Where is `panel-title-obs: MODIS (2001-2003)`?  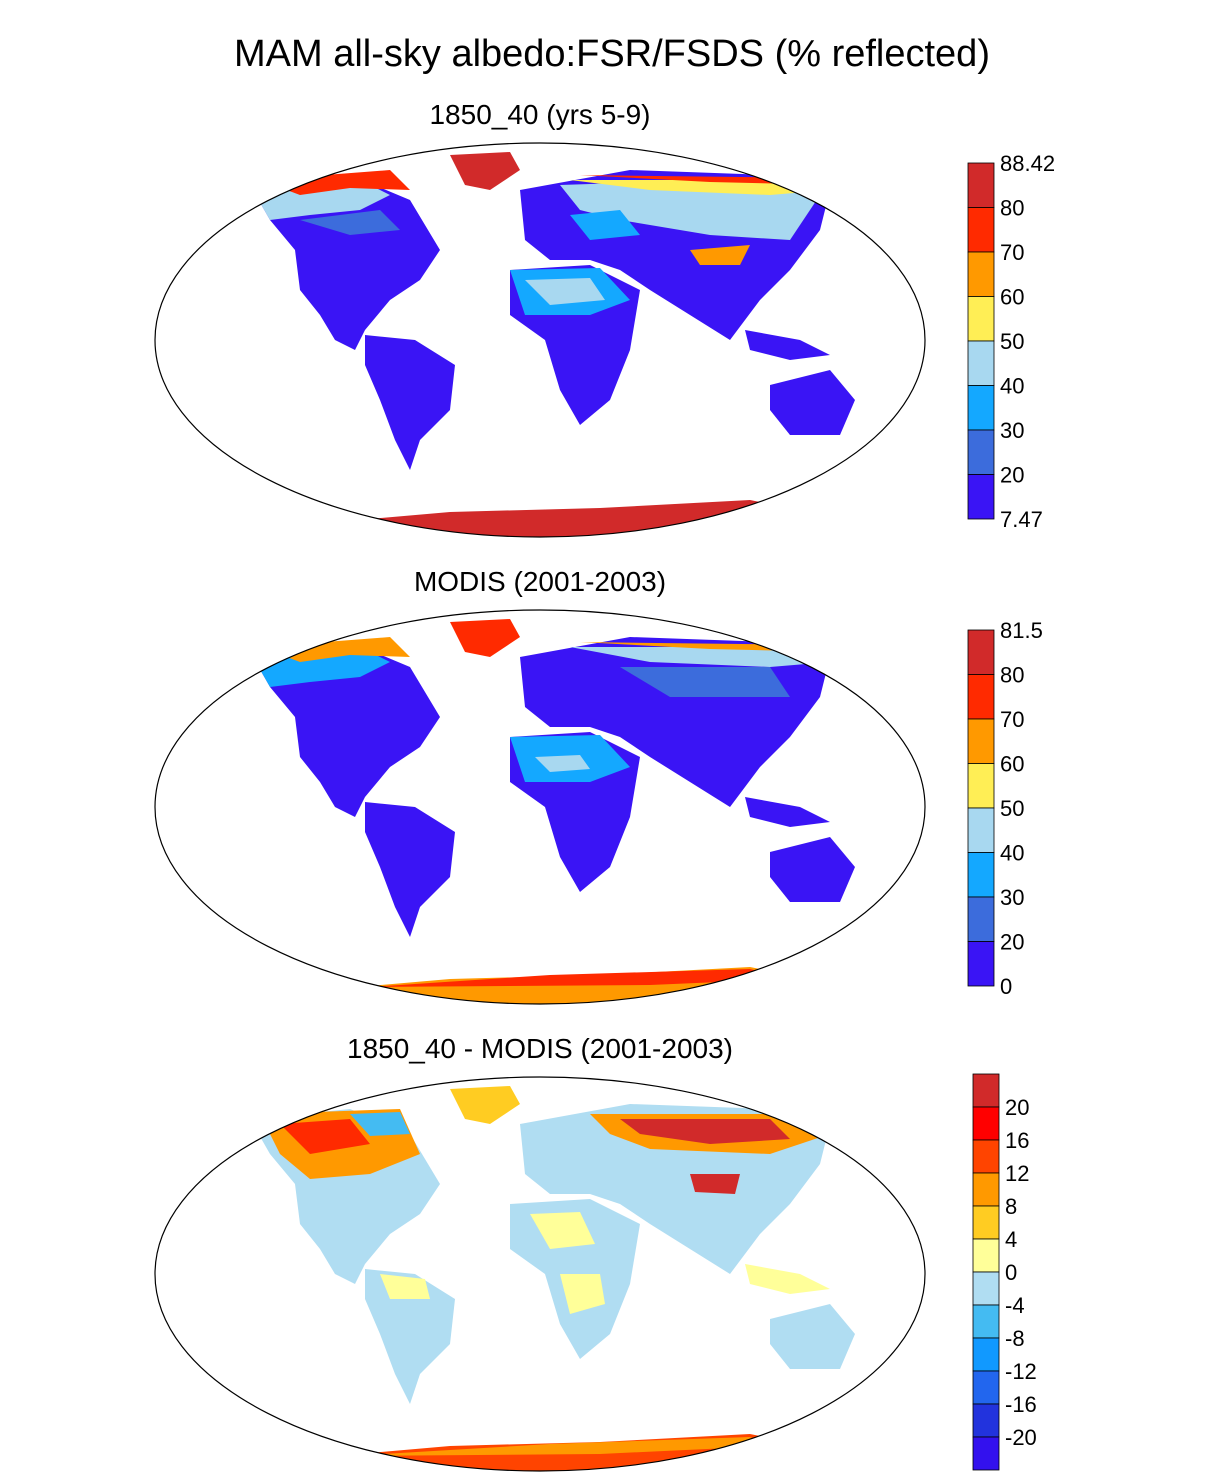
panel-title-obs: MODIS (2001-2003) is located at coordinates (540, 581).